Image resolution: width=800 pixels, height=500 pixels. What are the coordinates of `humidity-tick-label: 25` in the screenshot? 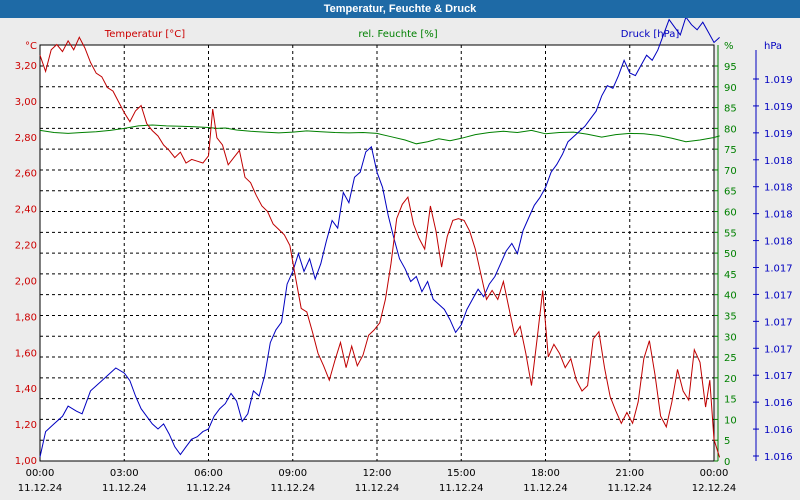 It's located at (730, 358).